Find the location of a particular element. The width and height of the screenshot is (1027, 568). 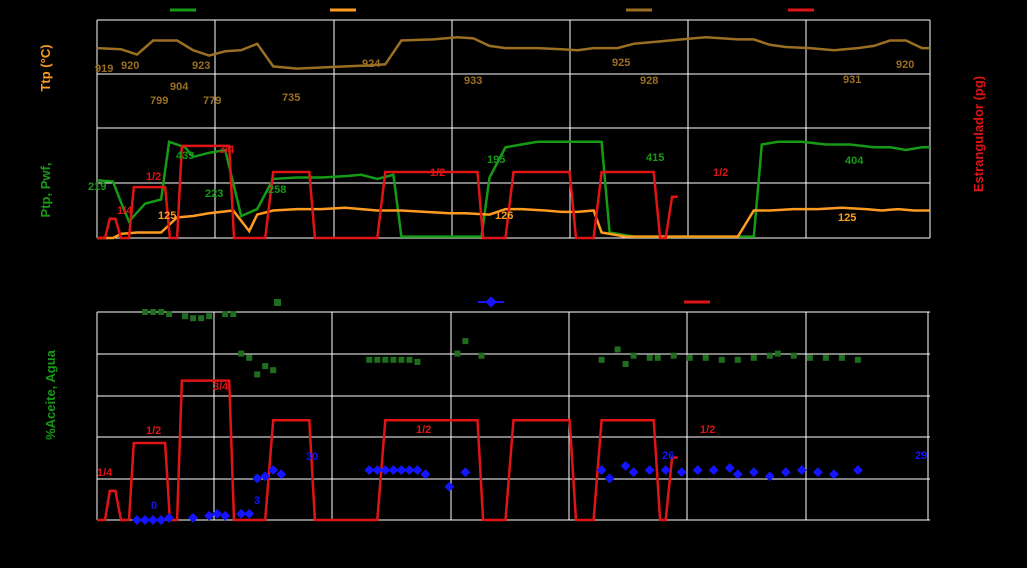

data-label-0-12: 920 is located at coordinates (905, 65).